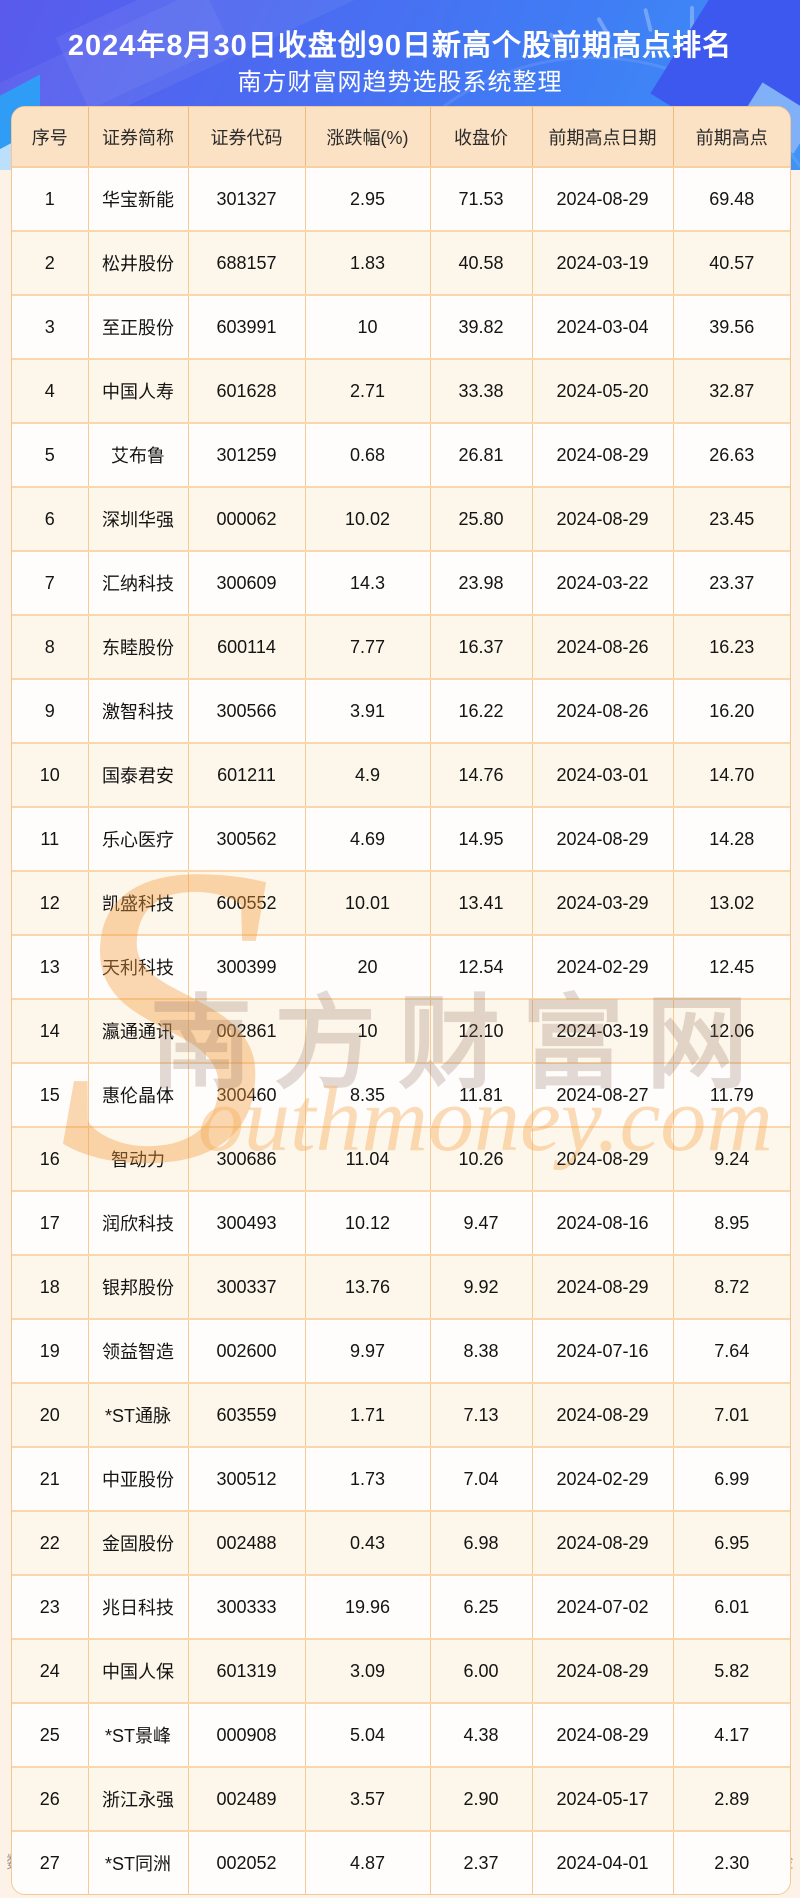 This screenshot has height=1898, width=800. Describe the element at coordinates (138, 839) in the screenshot. I see `table-cell: 乐心医疗` at that location.